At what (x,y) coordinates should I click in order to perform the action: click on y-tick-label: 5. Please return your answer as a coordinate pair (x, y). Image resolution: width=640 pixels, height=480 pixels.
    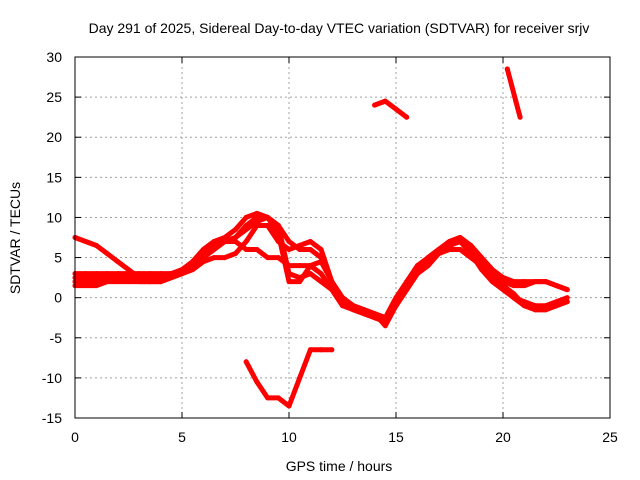
    Looking at the image, I should click on (58, 258).